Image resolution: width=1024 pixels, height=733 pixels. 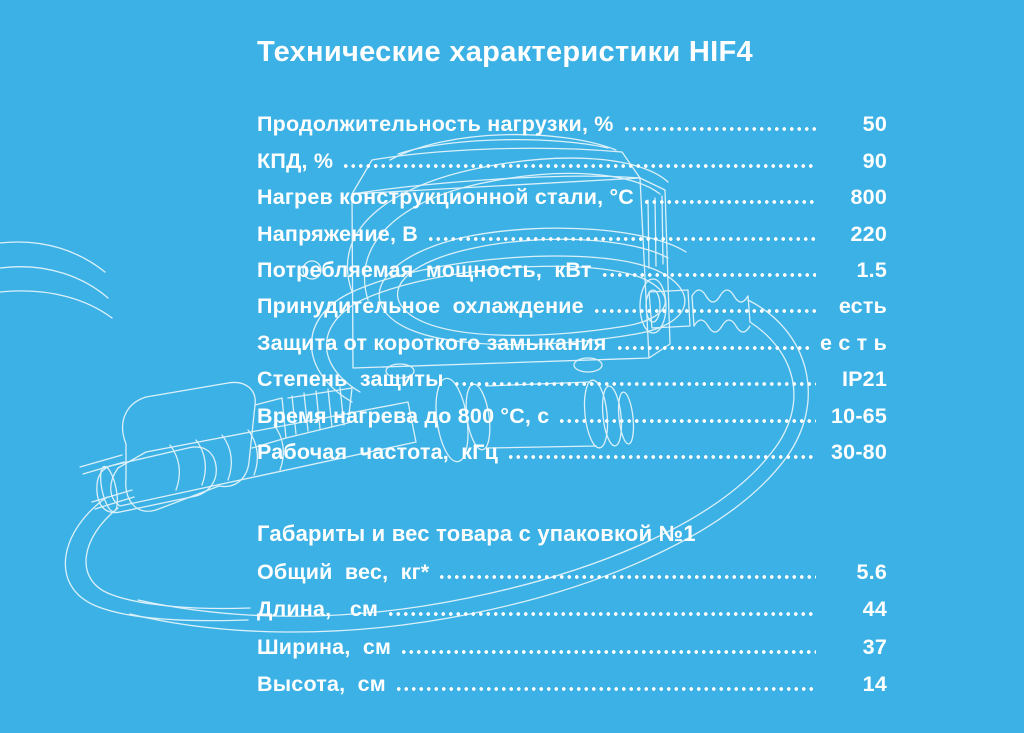 What do you see at coordinates (572, 679) in the screenshot?
I see `dimension-row: Высота, см 14` at bounding box center [572, 679].